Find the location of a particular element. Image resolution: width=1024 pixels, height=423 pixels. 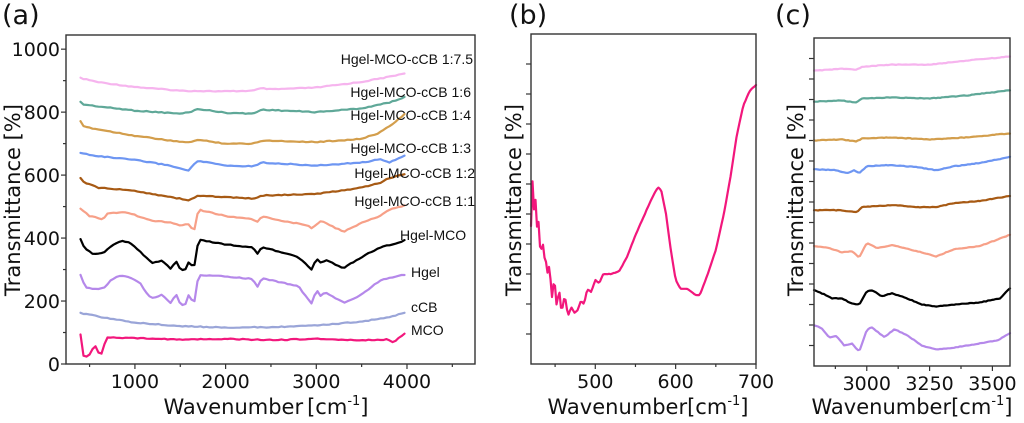

series-label-1-7-5: Hgel-MCO-cCB 1:7.5 is located at coordinates (407, 59).